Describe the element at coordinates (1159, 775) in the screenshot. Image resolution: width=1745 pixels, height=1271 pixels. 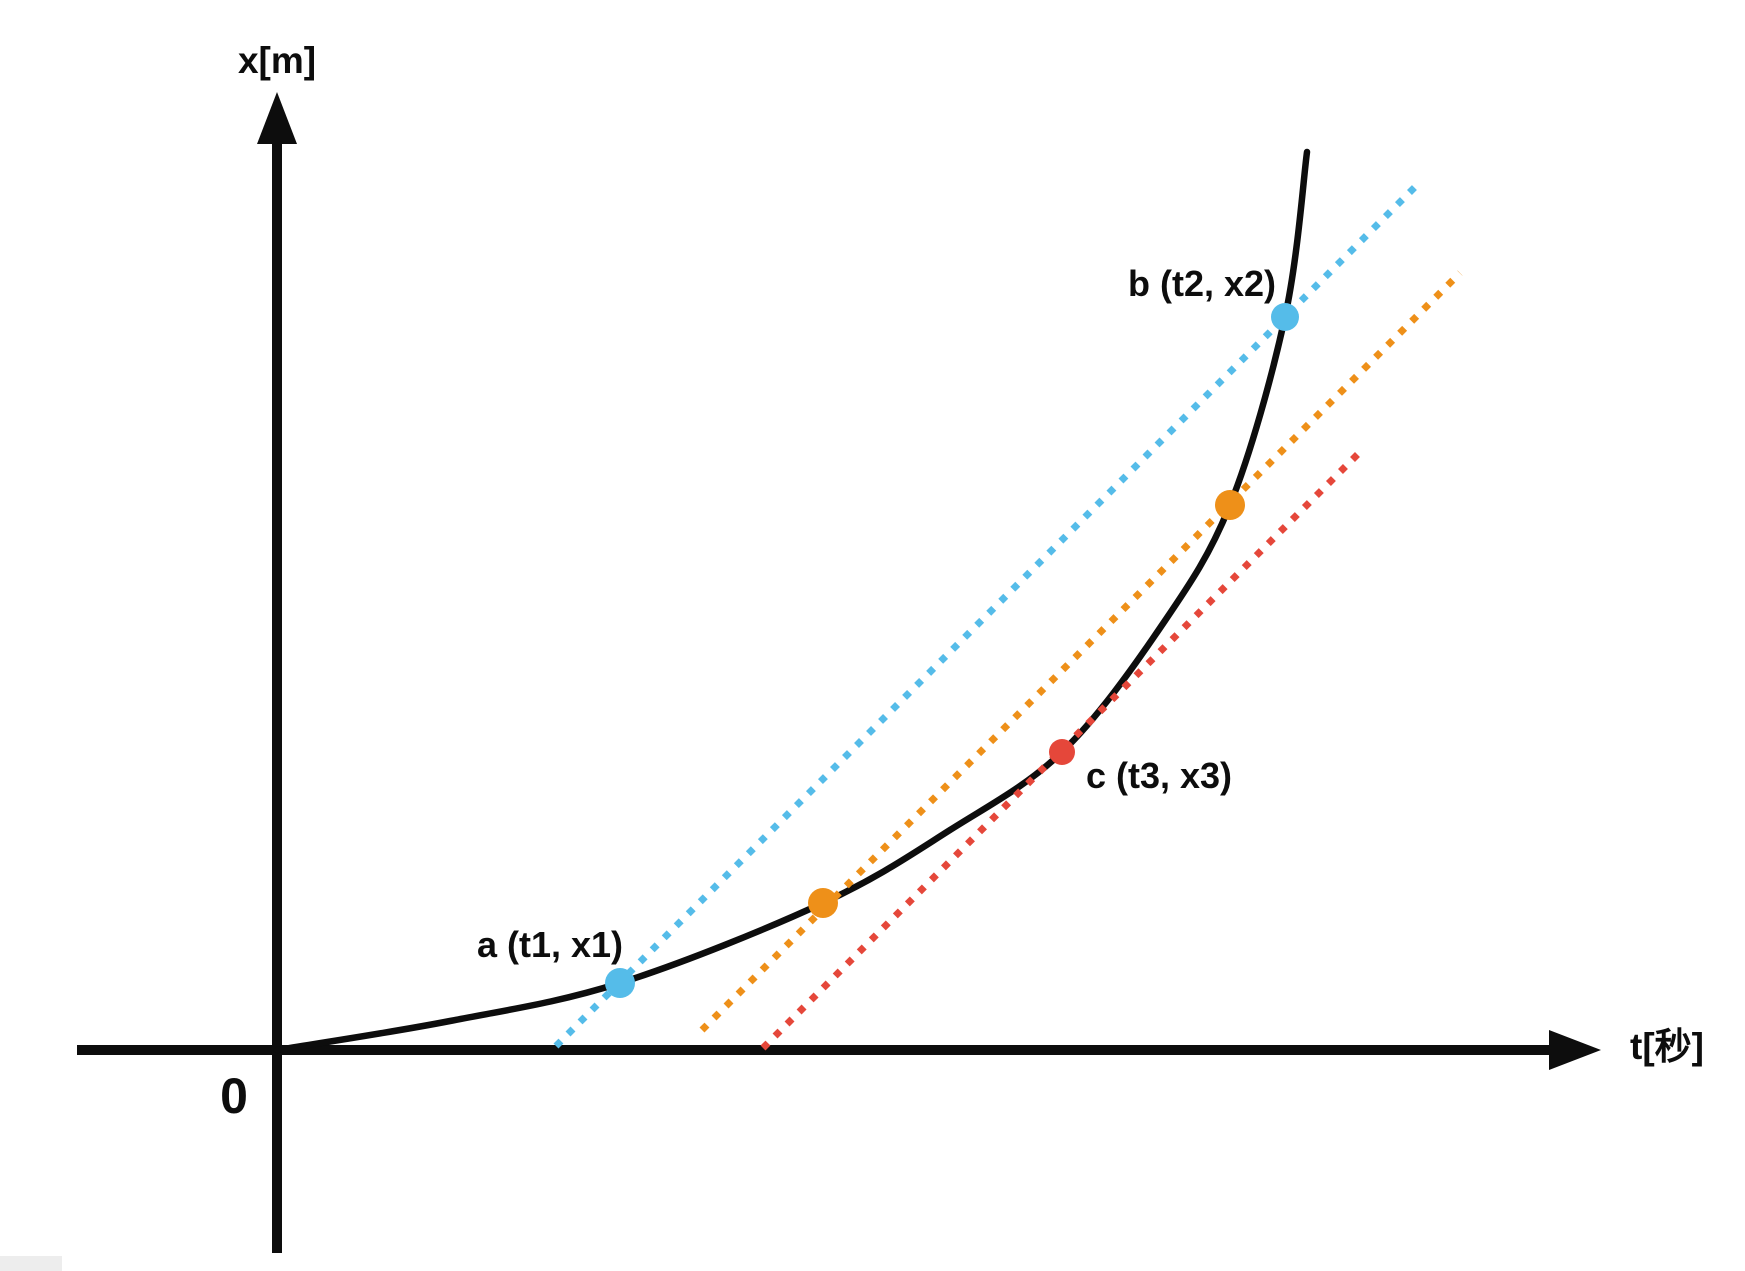
I see `point-c-label: c (t3, x3)` at that location.